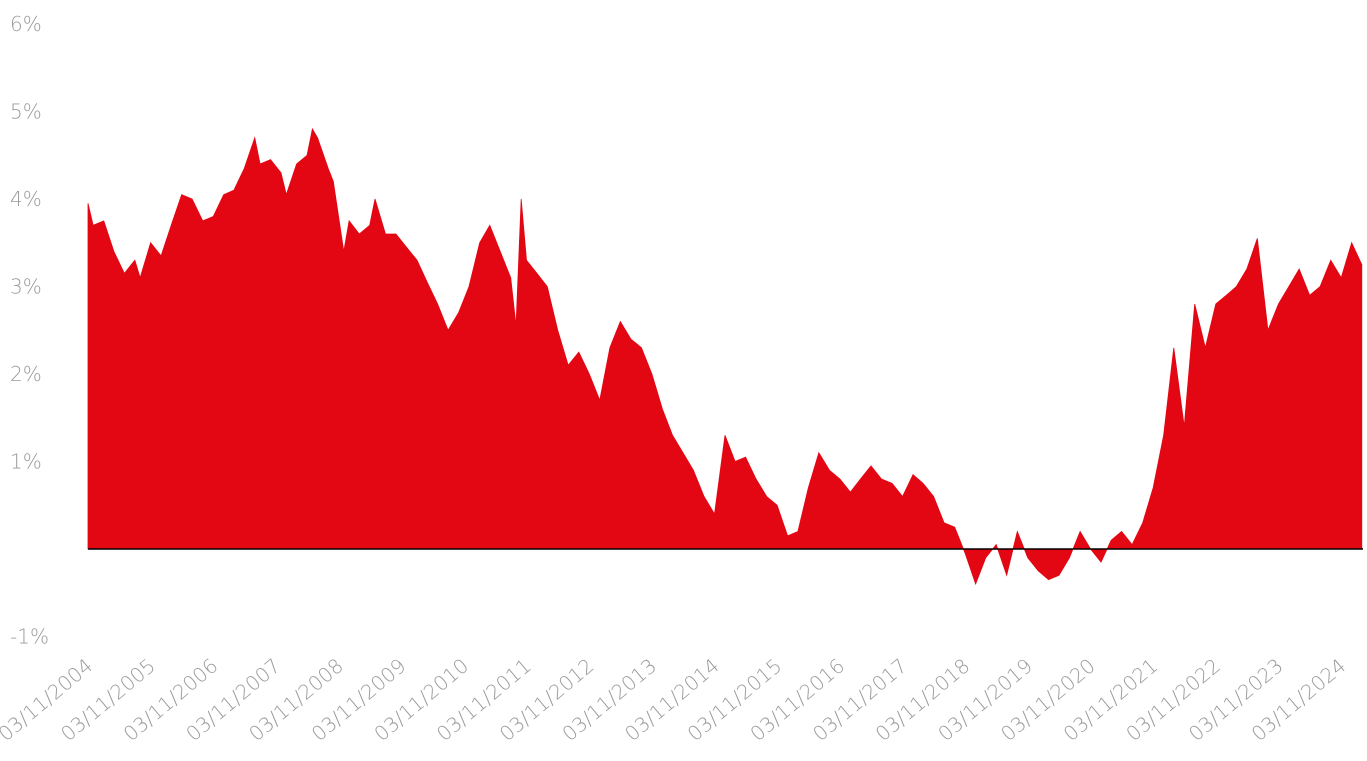 The height and width of the screenshot is (761, 1367). I want to click on y-tick-label: 4%, so click(26, 199).